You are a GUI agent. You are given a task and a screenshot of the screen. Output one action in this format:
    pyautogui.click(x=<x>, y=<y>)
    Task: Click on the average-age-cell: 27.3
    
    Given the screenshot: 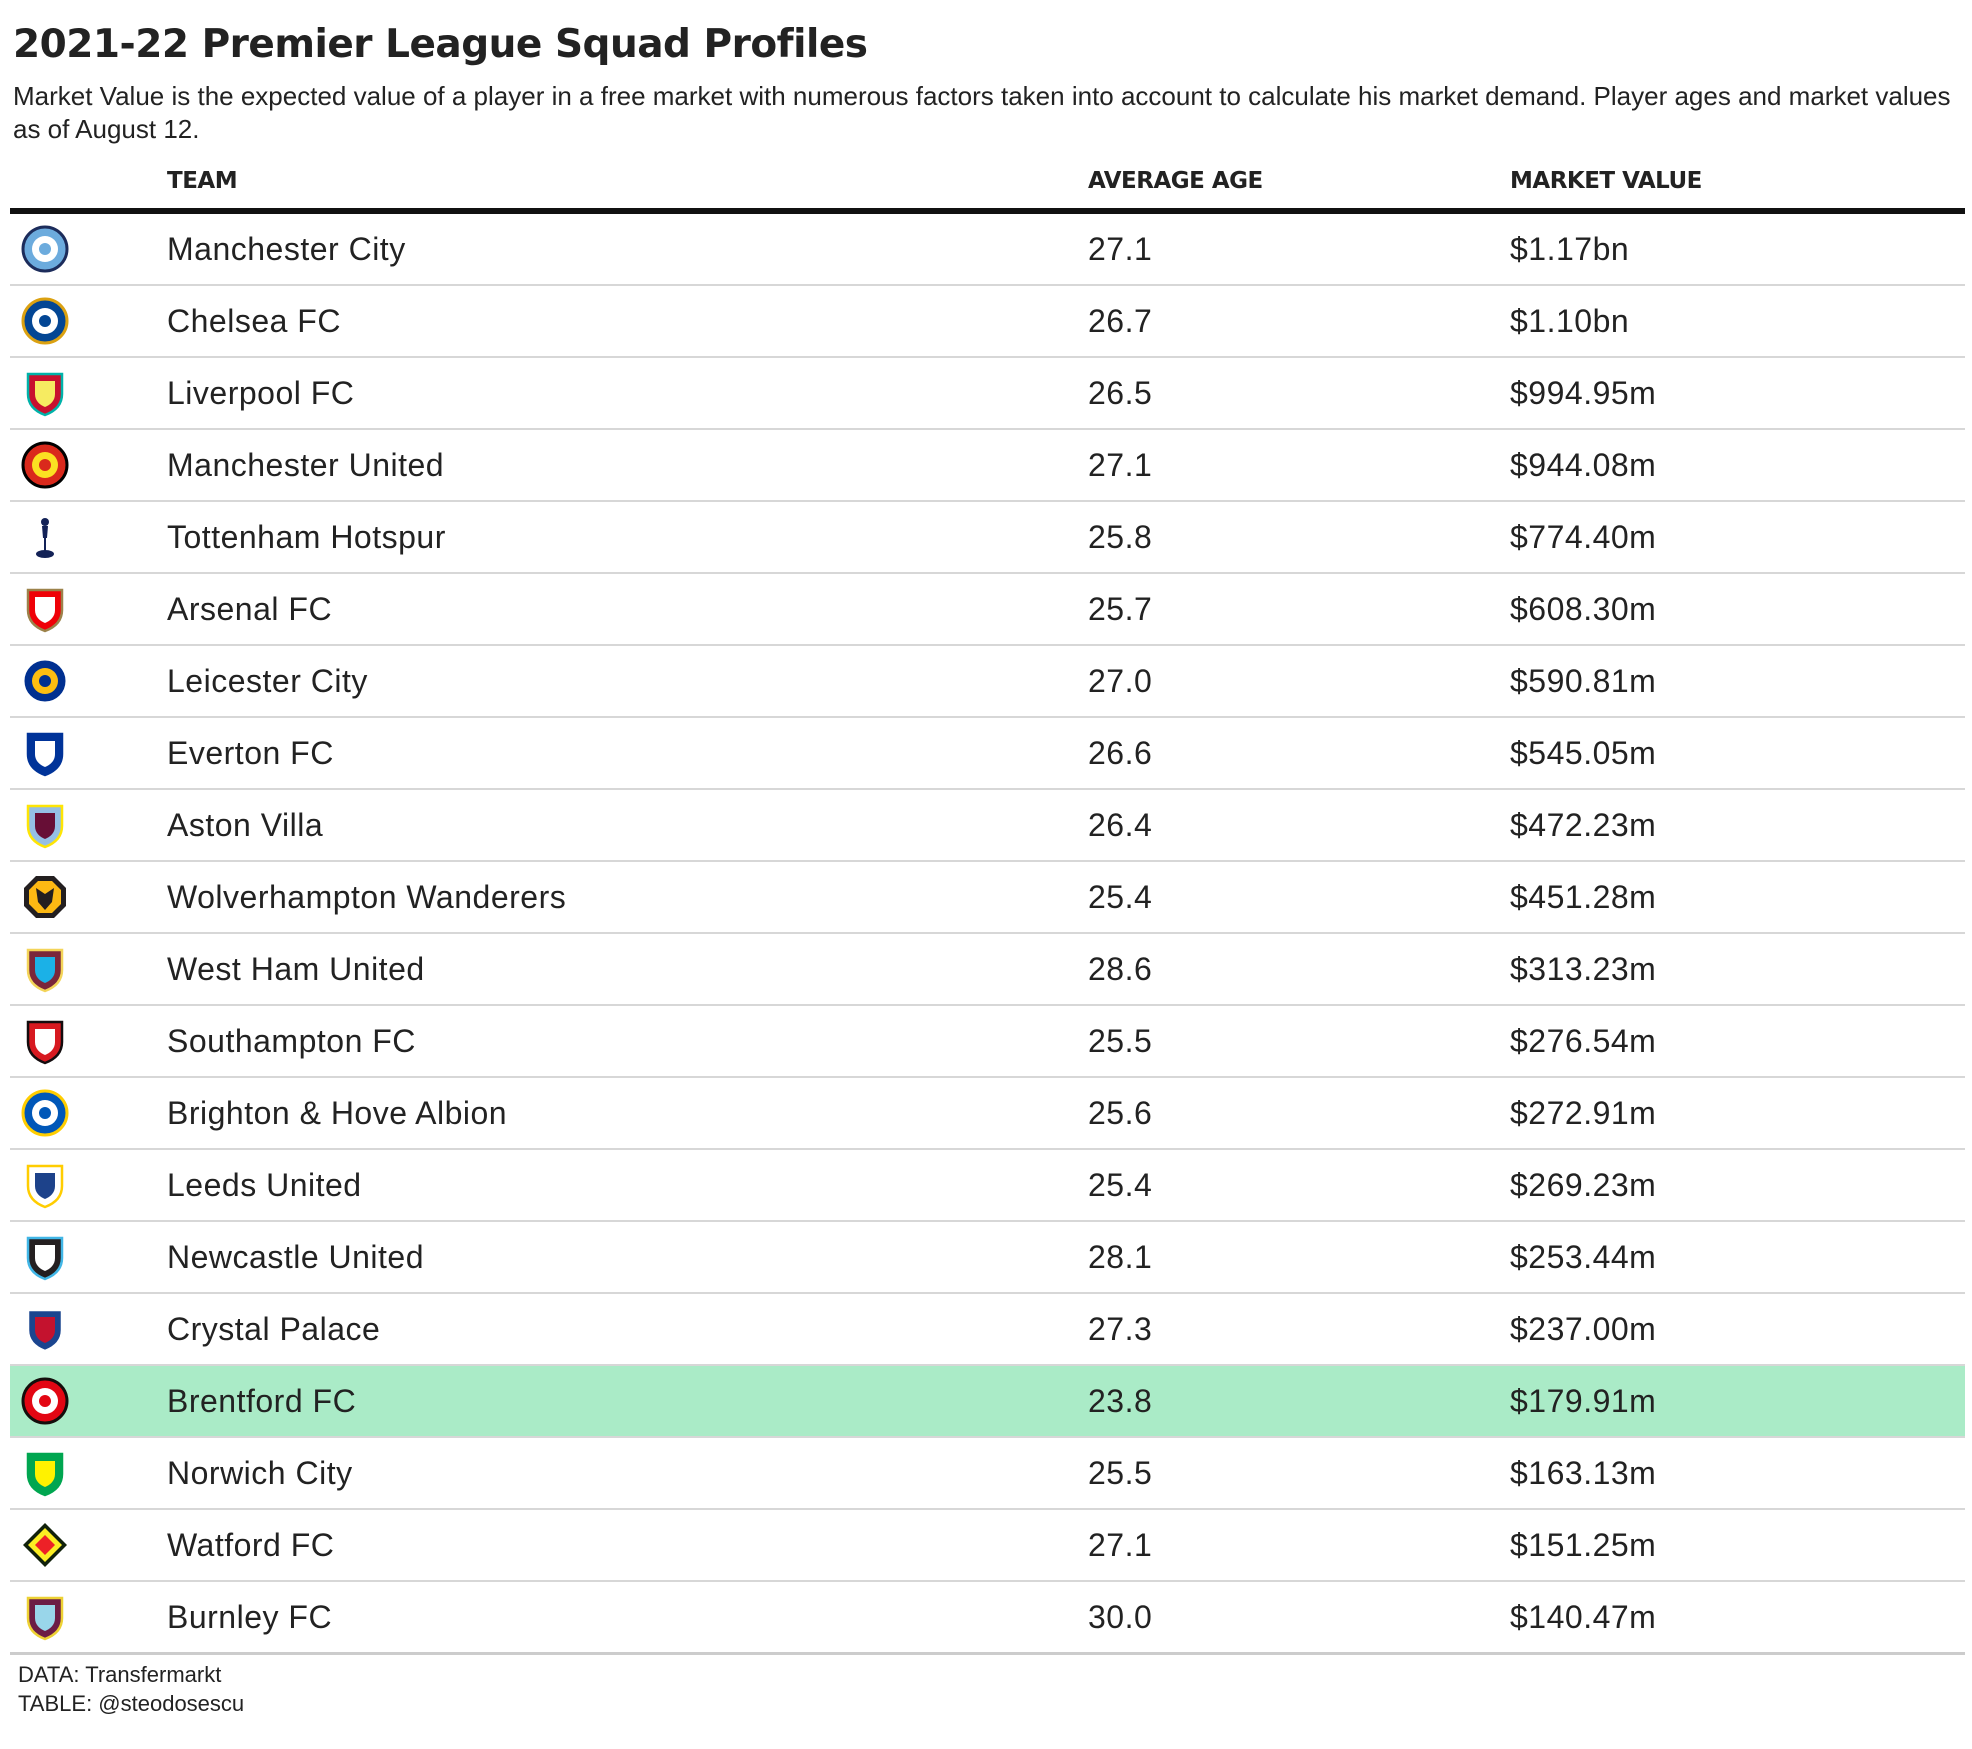 What is the action you would take?
    pyautogui.click(x=1120, y=1329)
    